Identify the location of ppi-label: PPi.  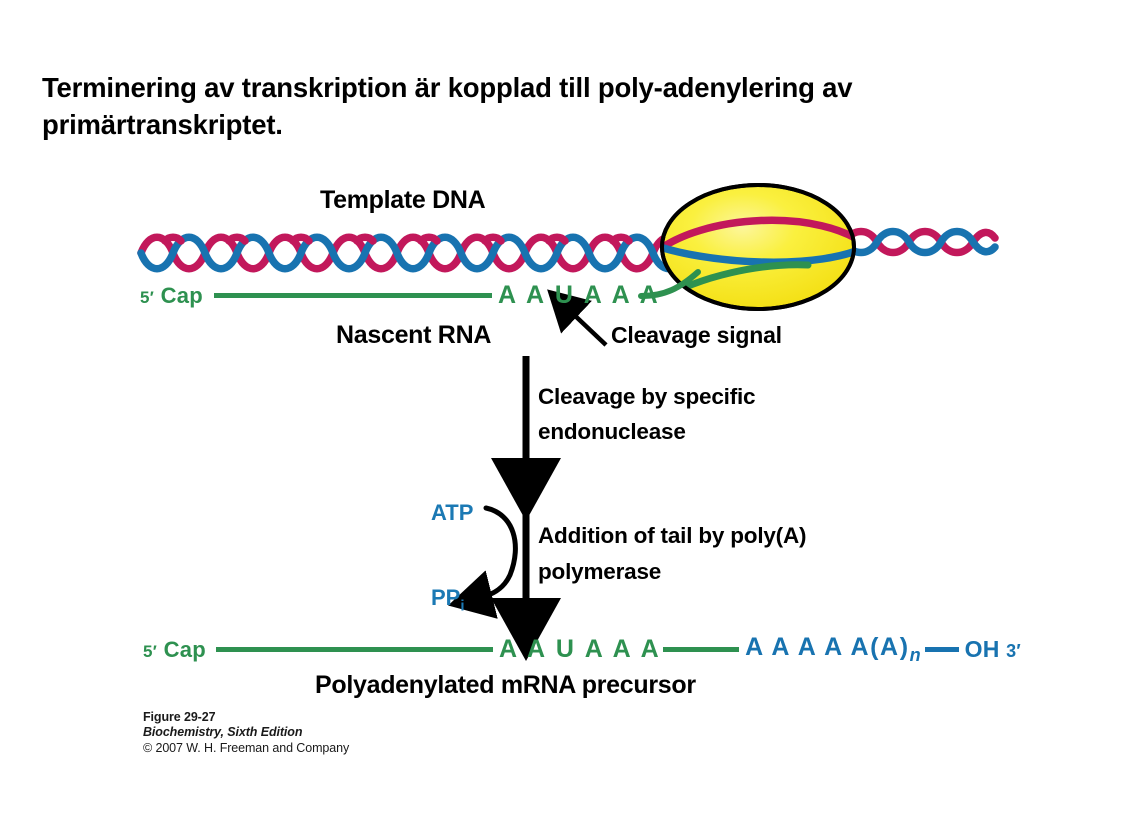
(448, 599).